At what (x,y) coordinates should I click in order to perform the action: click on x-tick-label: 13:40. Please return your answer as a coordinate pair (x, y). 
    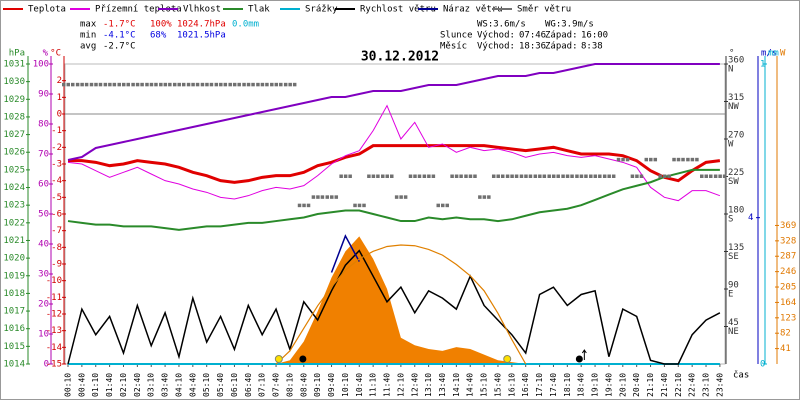
    Looking at the image, I should click on (442, 385).